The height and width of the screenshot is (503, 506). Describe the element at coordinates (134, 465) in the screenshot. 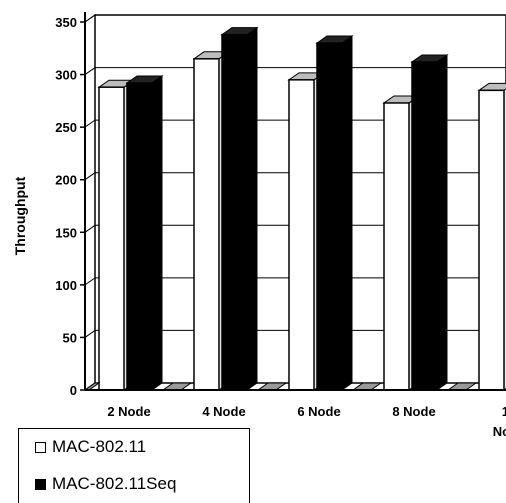

I see `legend: MAC-802.11 MAC-802.11Seq` at that location.